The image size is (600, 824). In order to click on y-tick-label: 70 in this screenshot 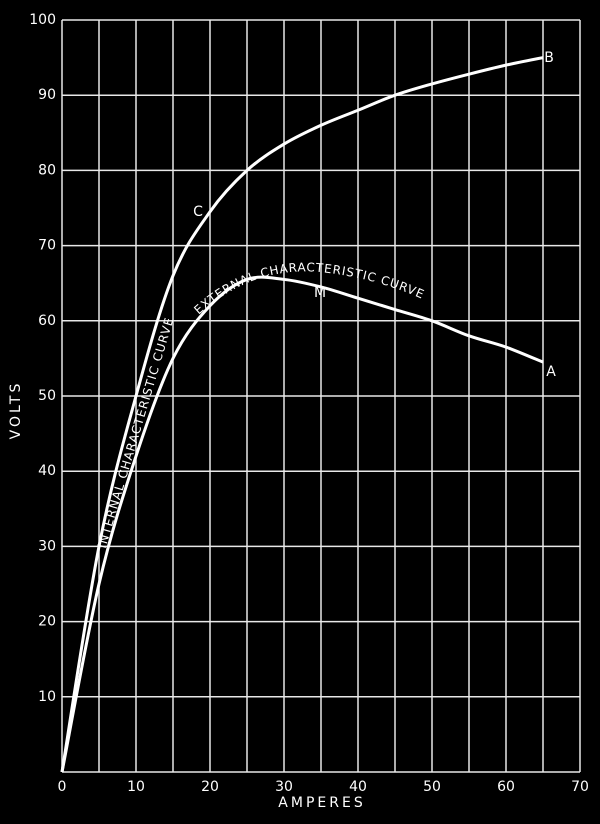, I will do `click(47, 246)`.